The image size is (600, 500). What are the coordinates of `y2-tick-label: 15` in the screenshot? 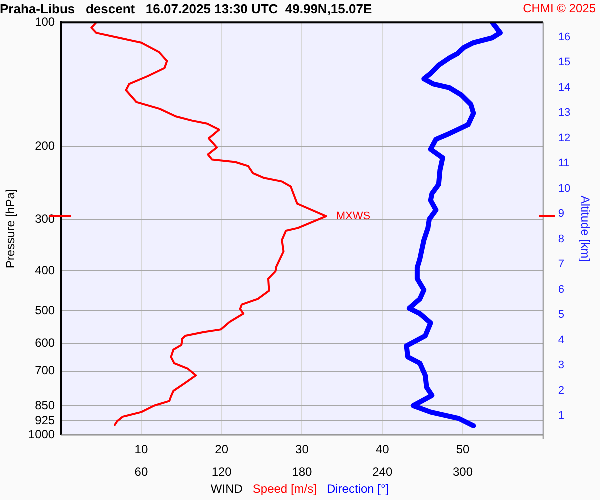 It's located at (564, 62).